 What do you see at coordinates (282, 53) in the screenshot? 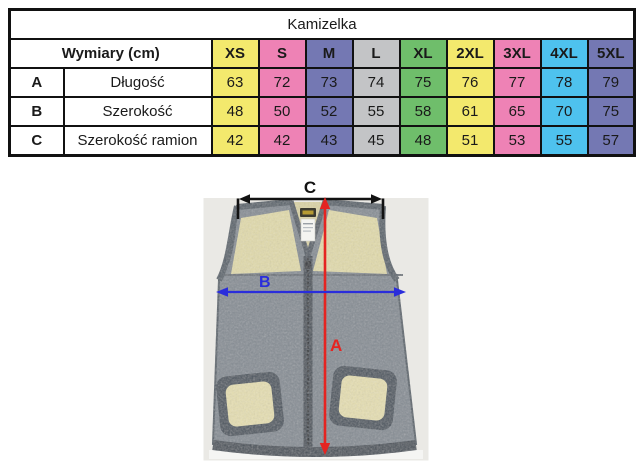
I see `size-col-s: S` at bounding box center [282, 53].